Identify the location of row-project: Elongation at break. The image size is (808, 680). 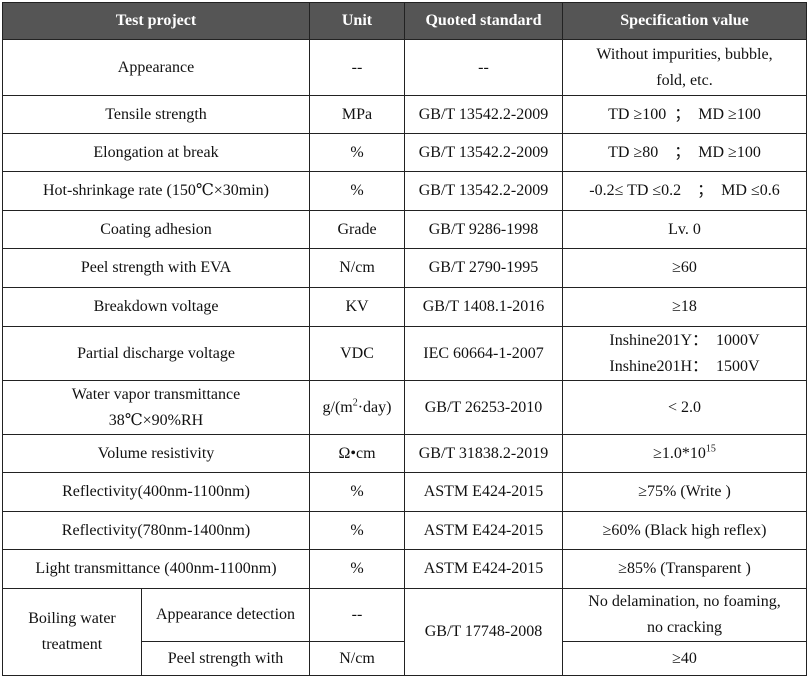
(156, 152).